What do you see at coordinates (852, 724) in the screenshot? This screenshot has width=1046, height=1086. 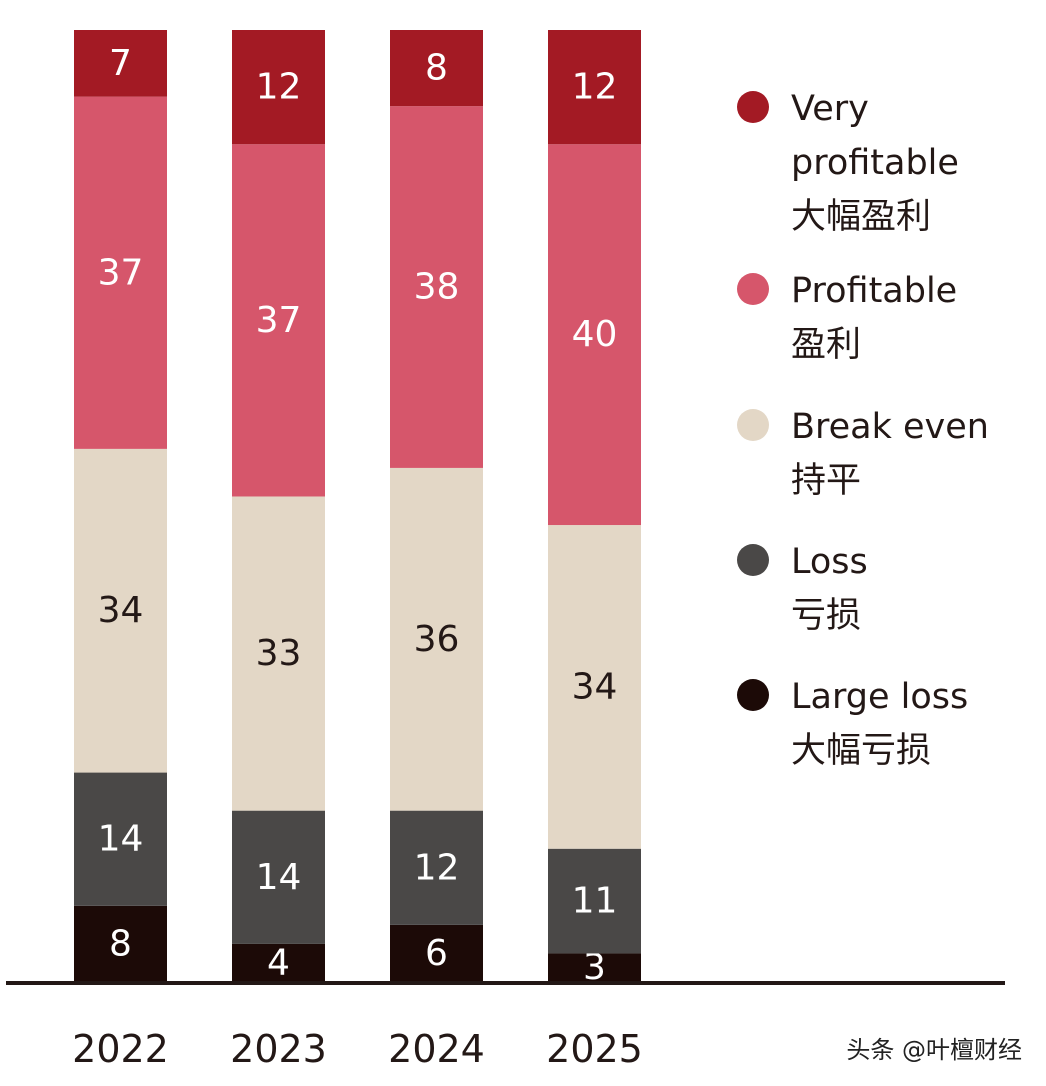 I see `legend-item-large-loss: Large loss 大幅亏损` at bounding box center [852, 724].